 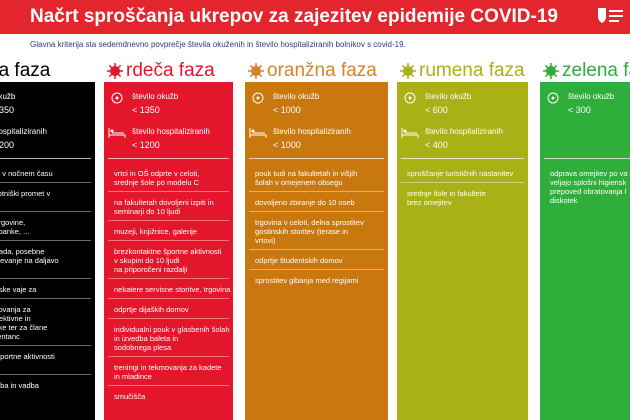 What do you see at coordinates (579, 110) in the screenshot?
I see `criterion-value: < 300` at bounding box center [579, 110].